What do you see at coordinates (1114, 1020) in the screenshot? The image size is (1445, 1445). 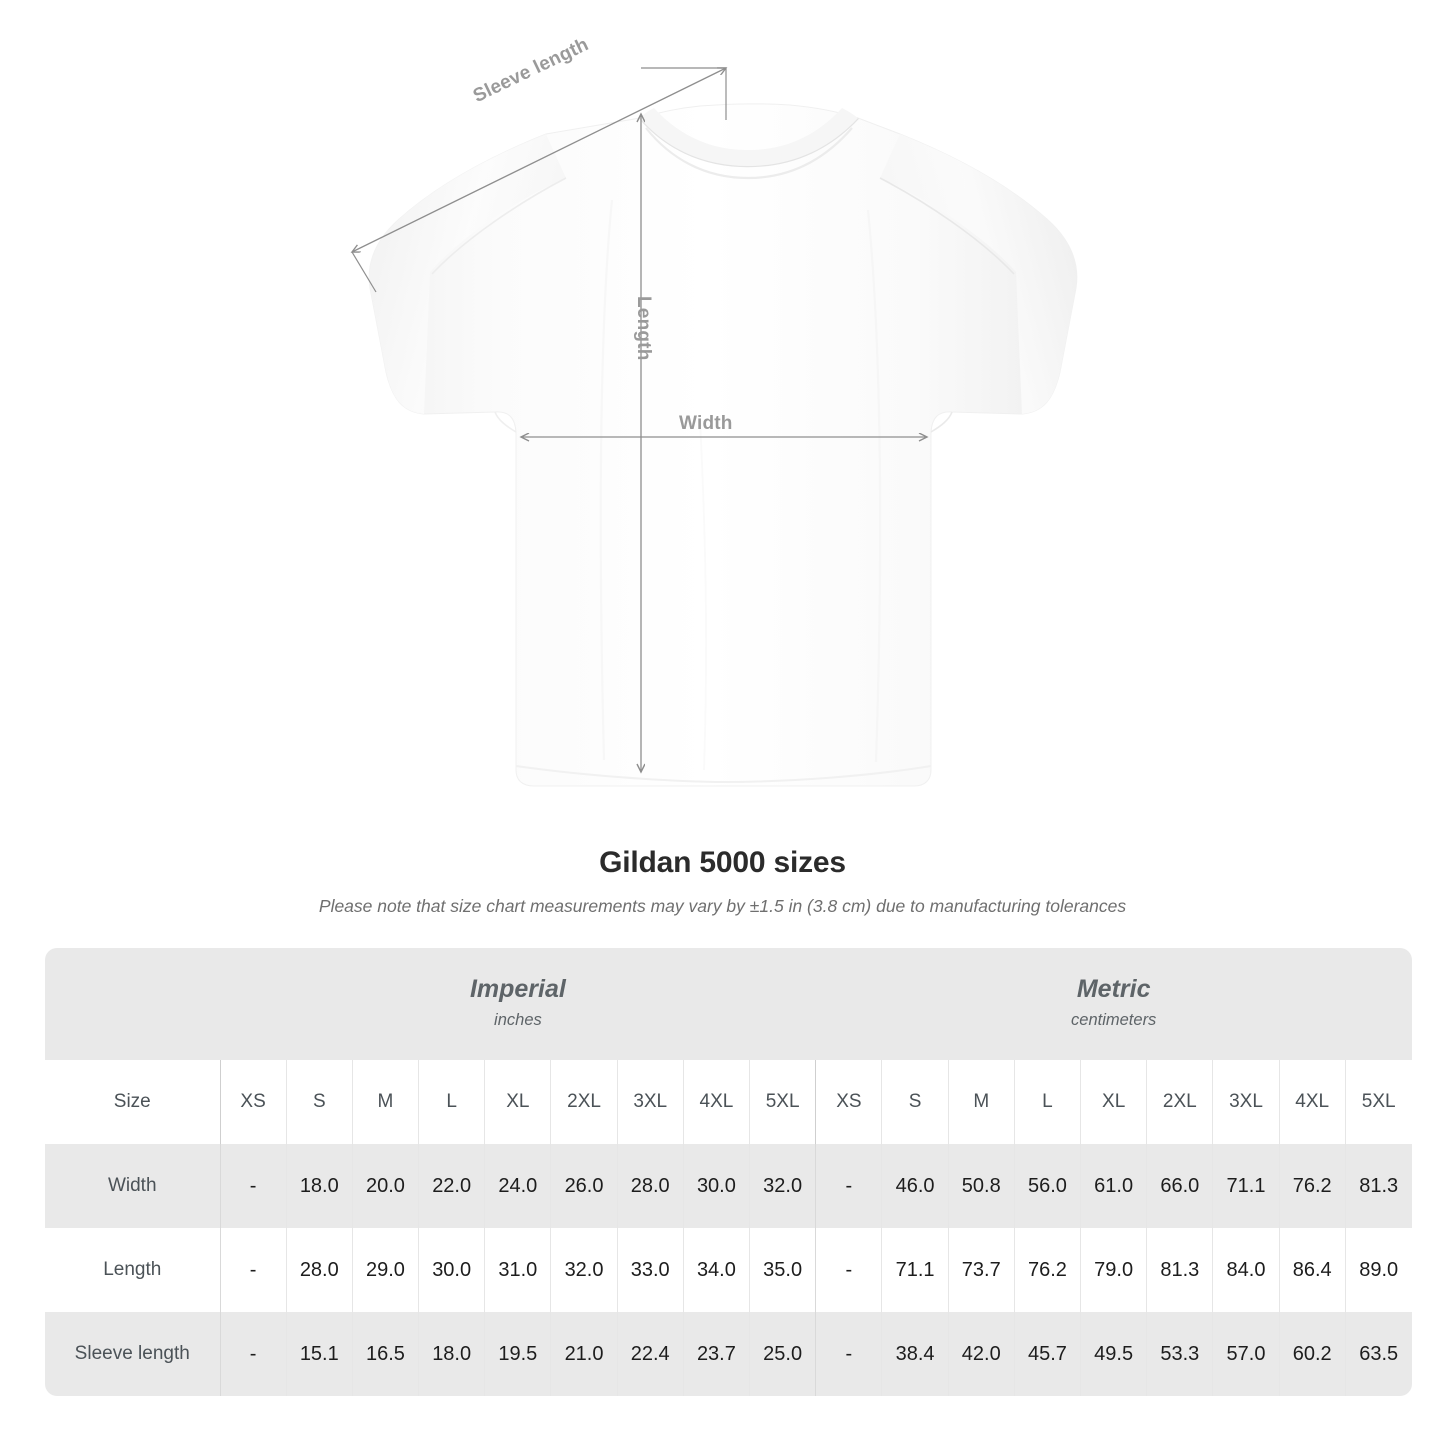 I see `unit-sub-metric: centimeters` at bounding box center [1114, 1020].